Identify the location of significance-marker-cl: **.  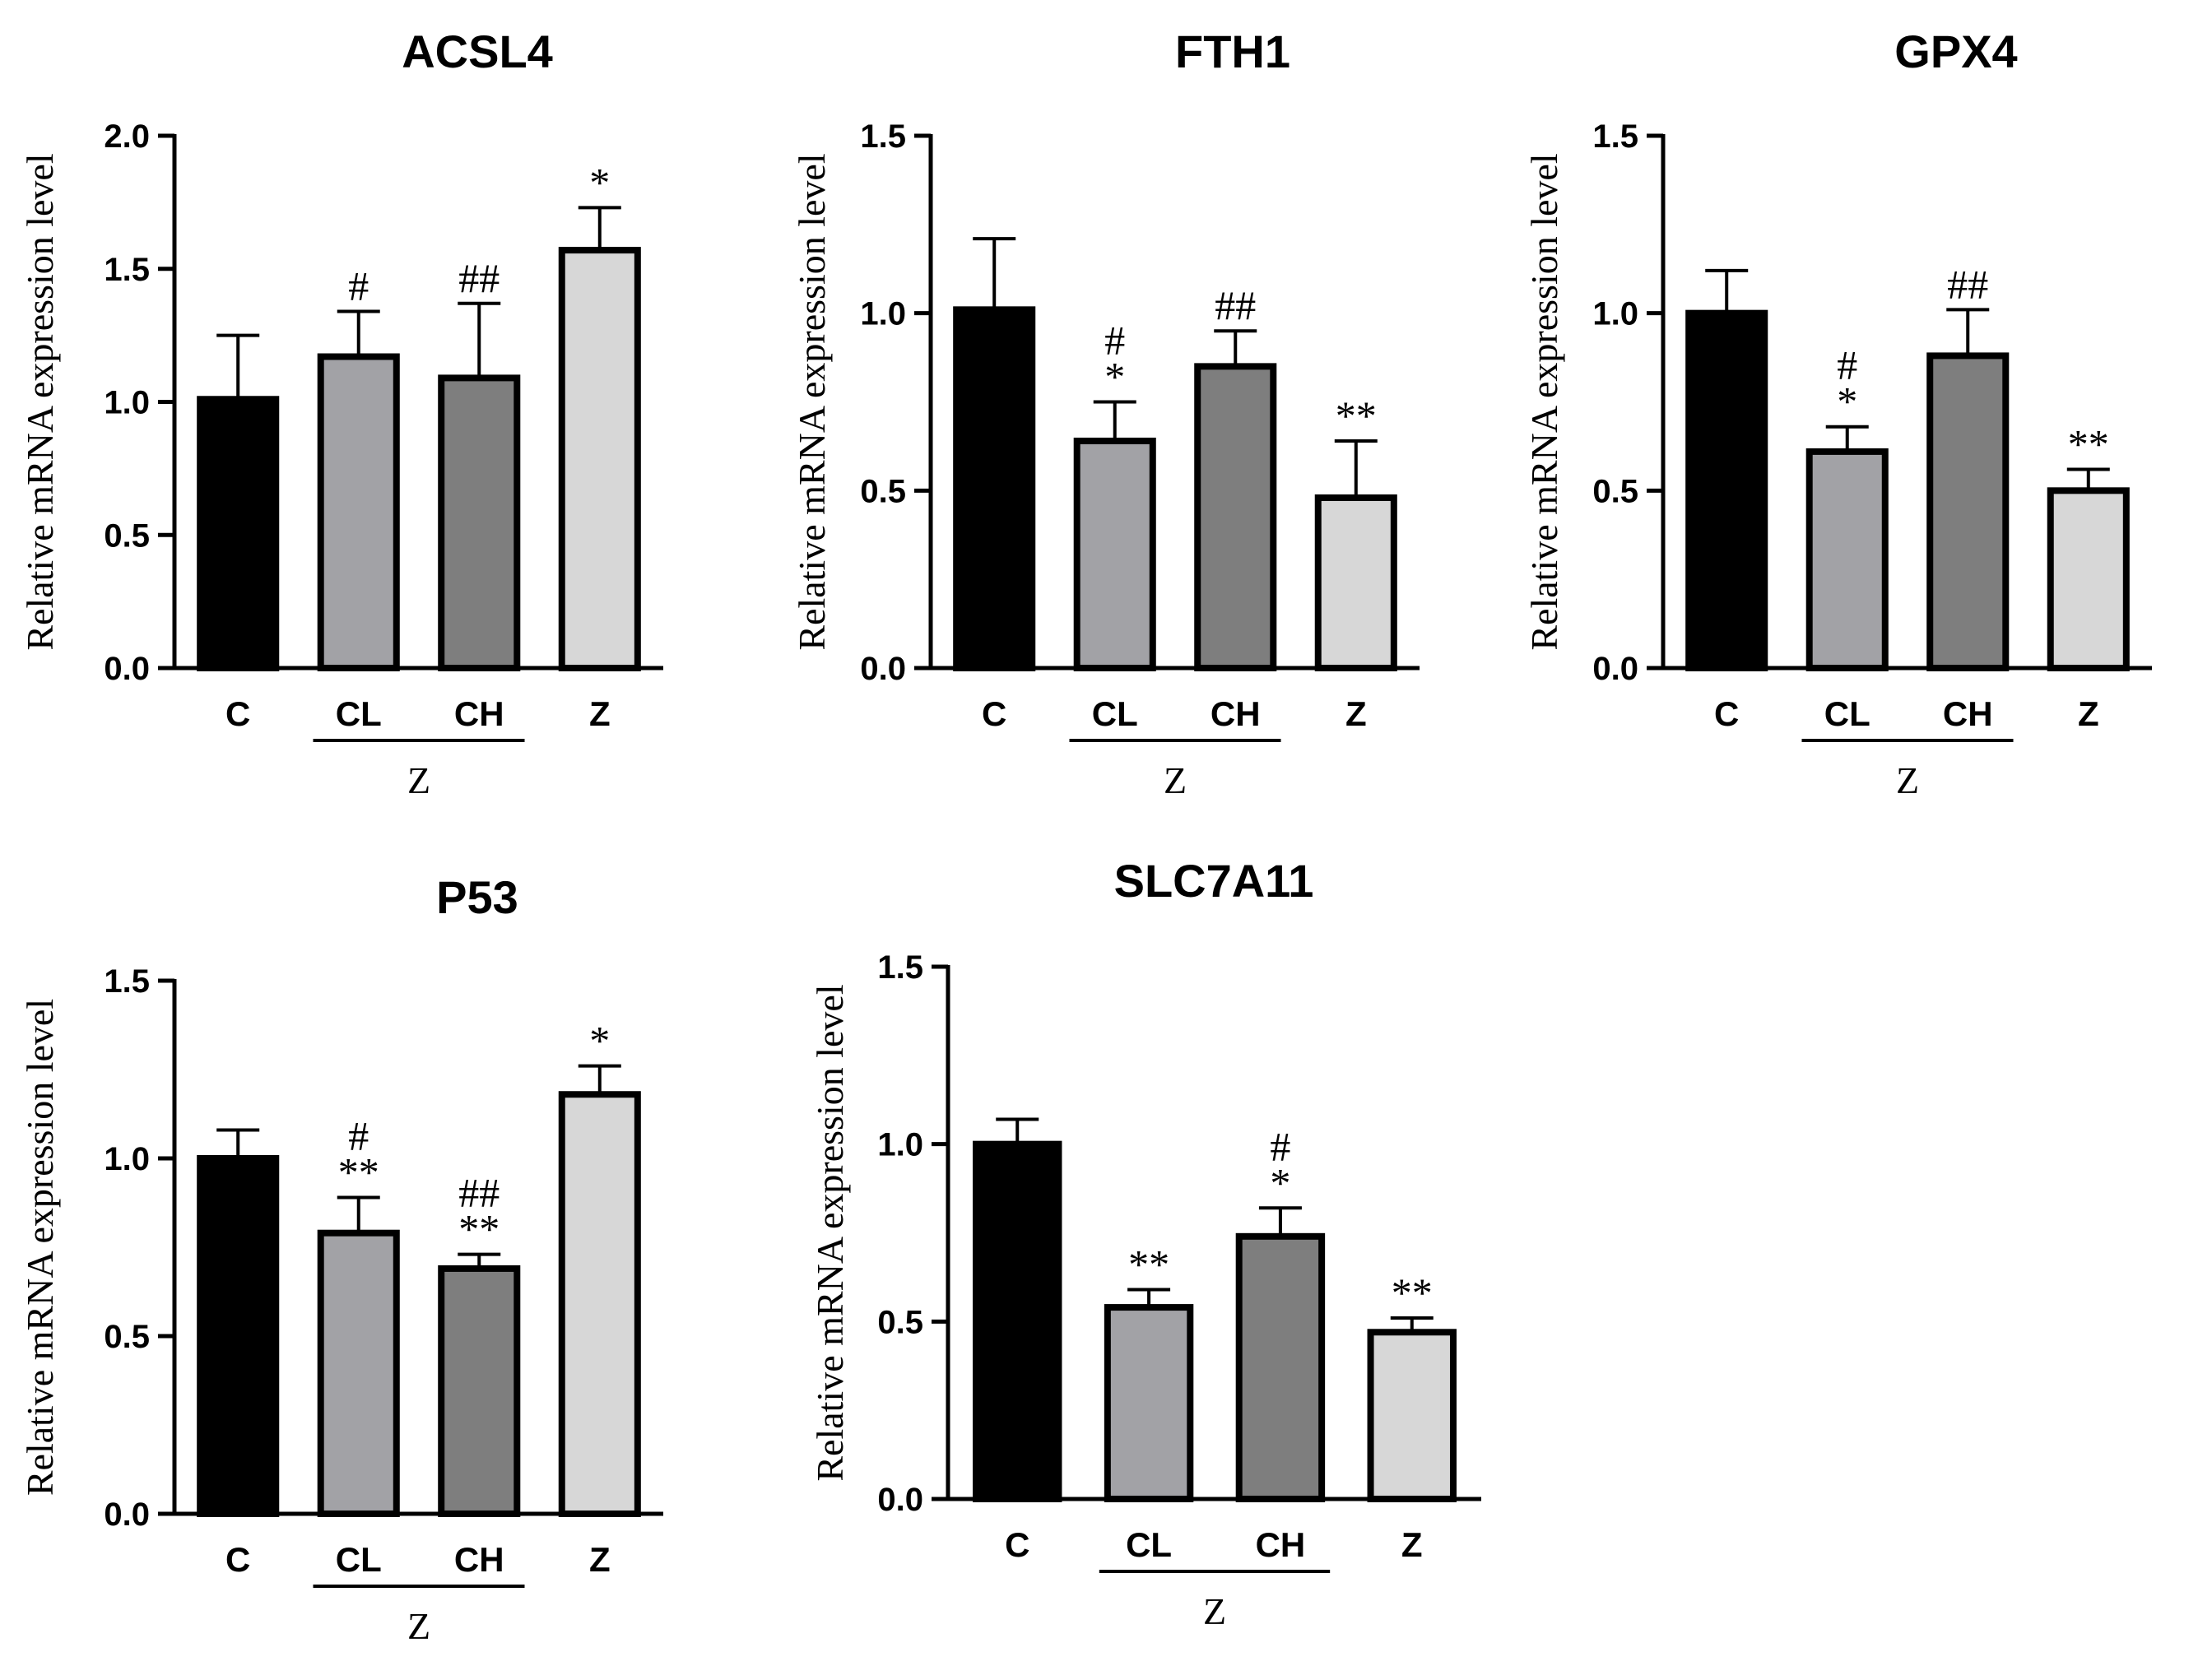
(1148, 1264).